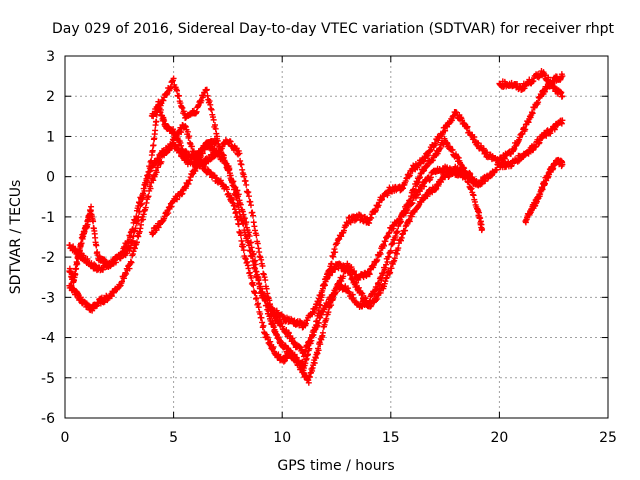 This screenshot has height=480, width=640. What do you see at coordinates (16, 237) in the screenshot?
I see `y-axis-label: SDTVAR / TECUs` at bounding box center [16, 237].